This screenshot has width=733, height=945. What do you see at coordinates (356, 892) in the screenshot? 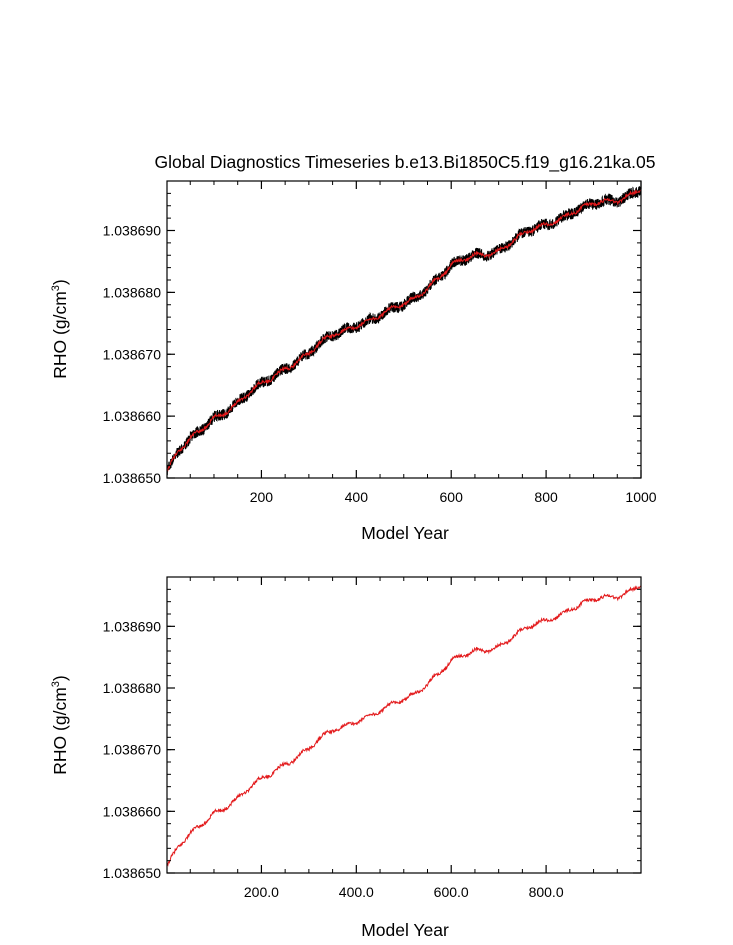
I see `x-tick-label: 400.0` at bounding box center [356, 892].